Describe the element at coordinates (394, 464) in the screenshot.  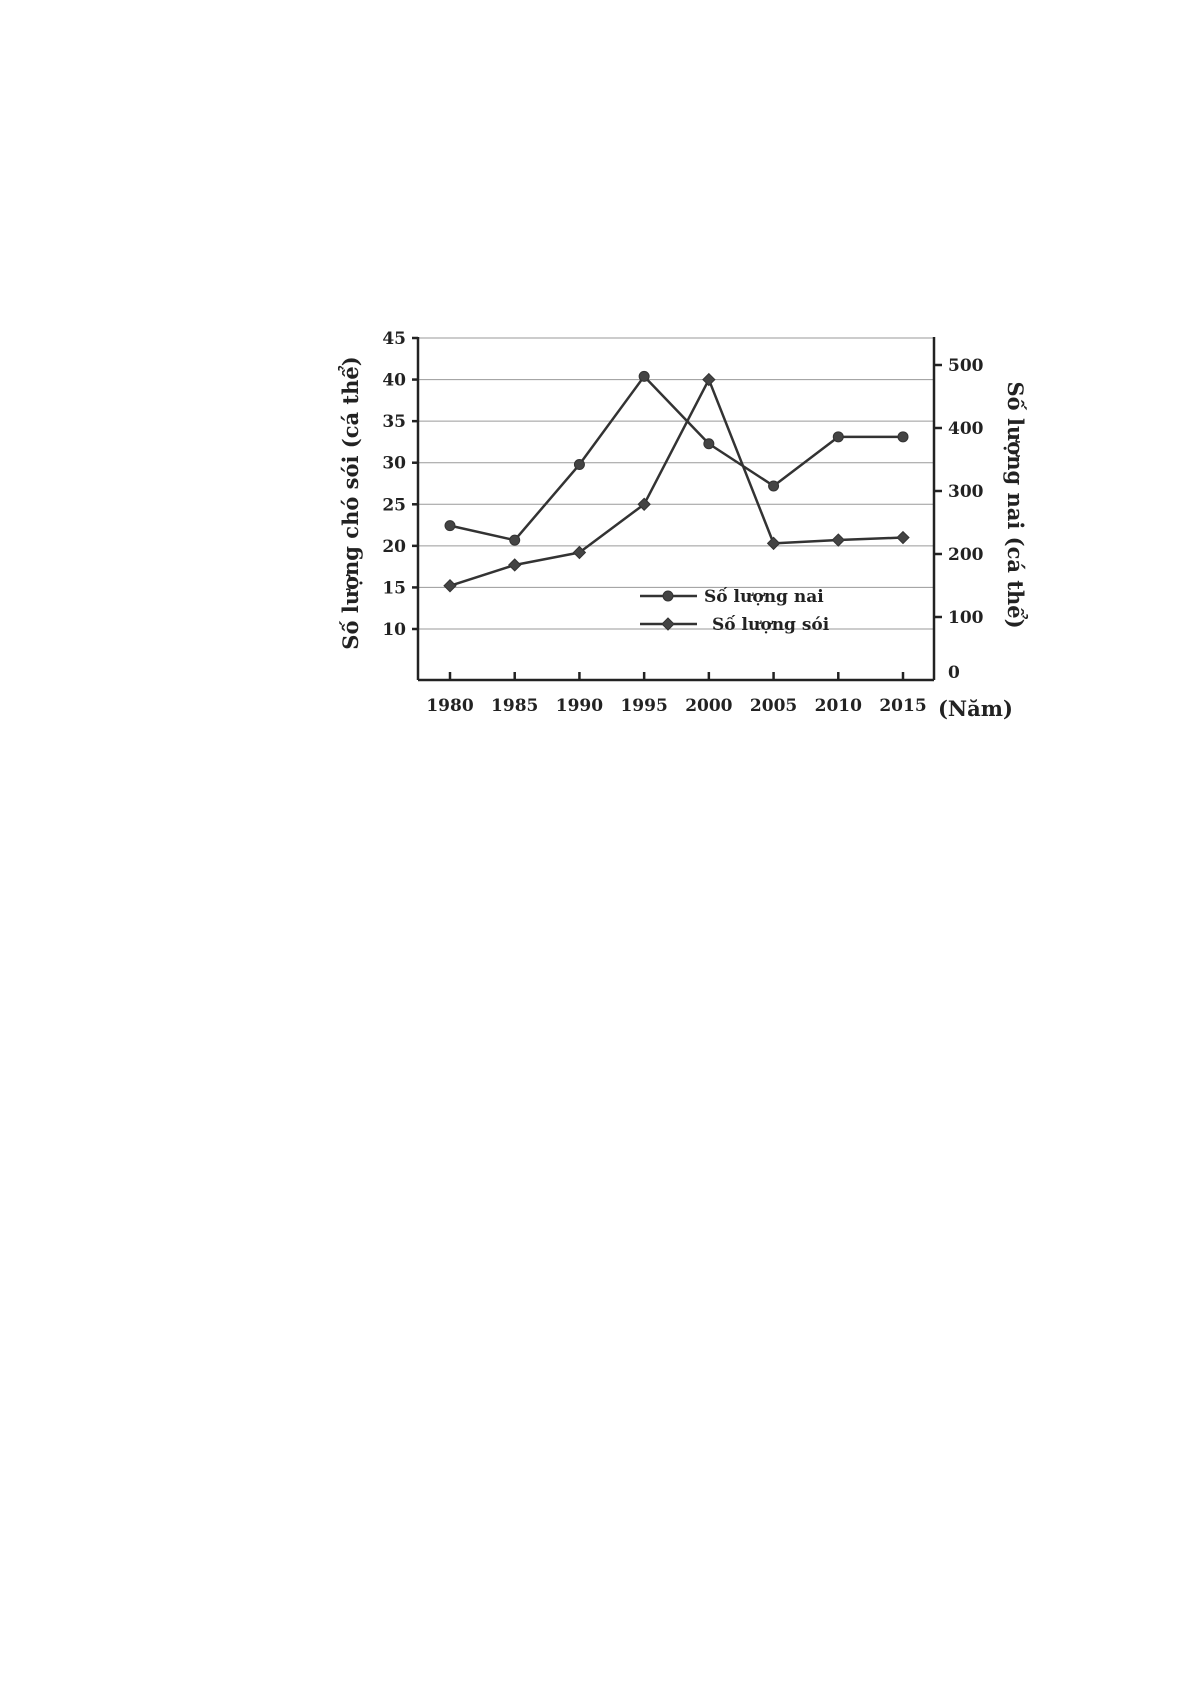
I see `left-tick-label: 30` at that location.